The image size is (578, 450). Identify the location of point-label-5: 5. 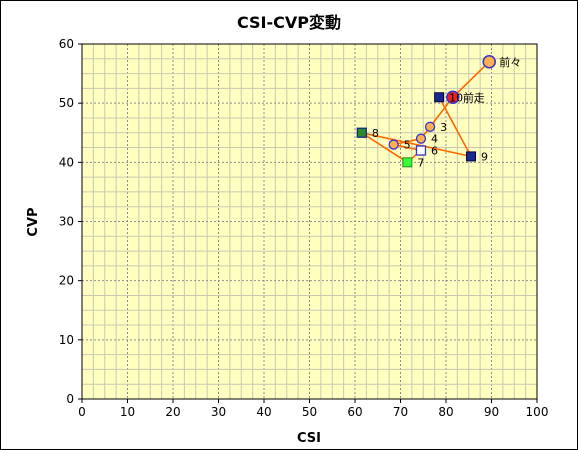
(407, 145).